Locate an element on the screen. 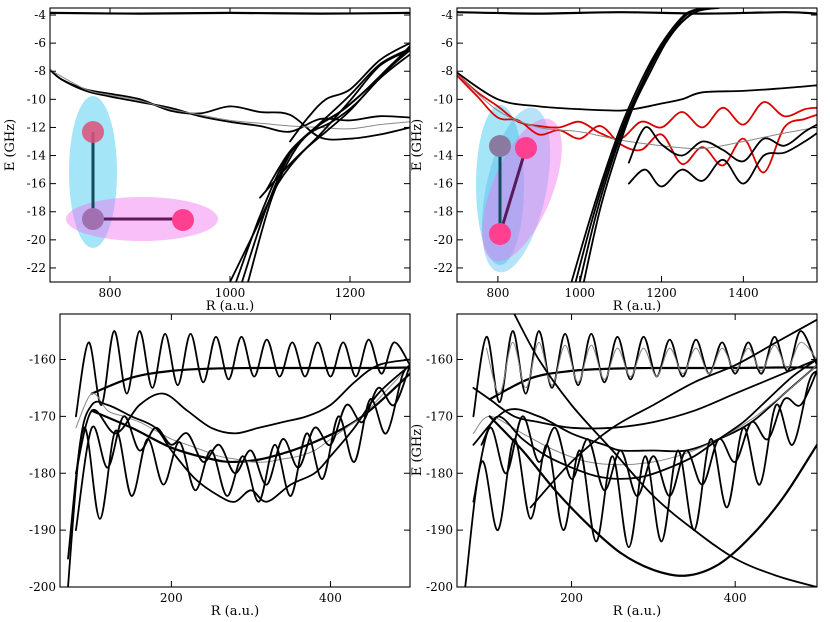 Image resolution: width=830 pixels, height=622 pixels. atom-bottom is located at coordinates (500, 234).